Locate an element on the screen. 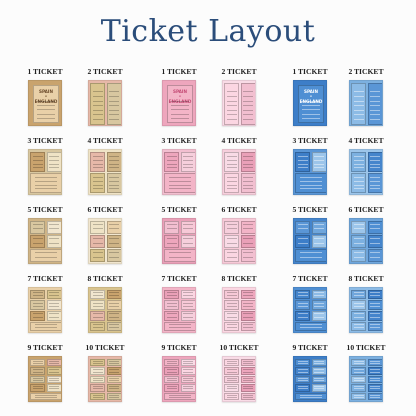  layout-option-blue-3: 3 TICKET is located at coordinates (310, 165).